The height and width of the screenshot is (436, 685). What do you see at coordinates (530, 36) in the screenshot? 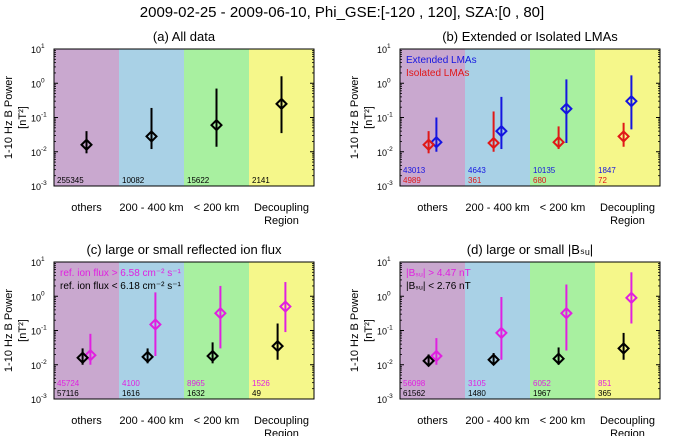
I see `panel-title: (b) Extended or Isolated LMAs` at bounding box center [530, 36].